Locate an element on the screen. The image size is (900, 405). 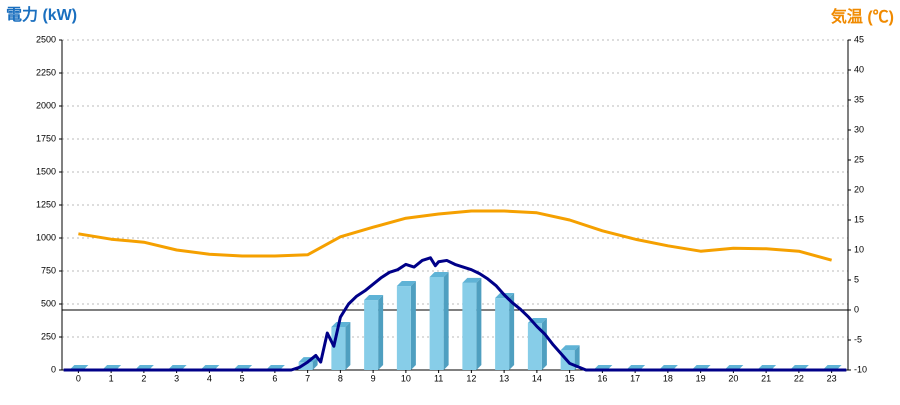
y2-tick-label: -10 is located at coordinates (860, 369).